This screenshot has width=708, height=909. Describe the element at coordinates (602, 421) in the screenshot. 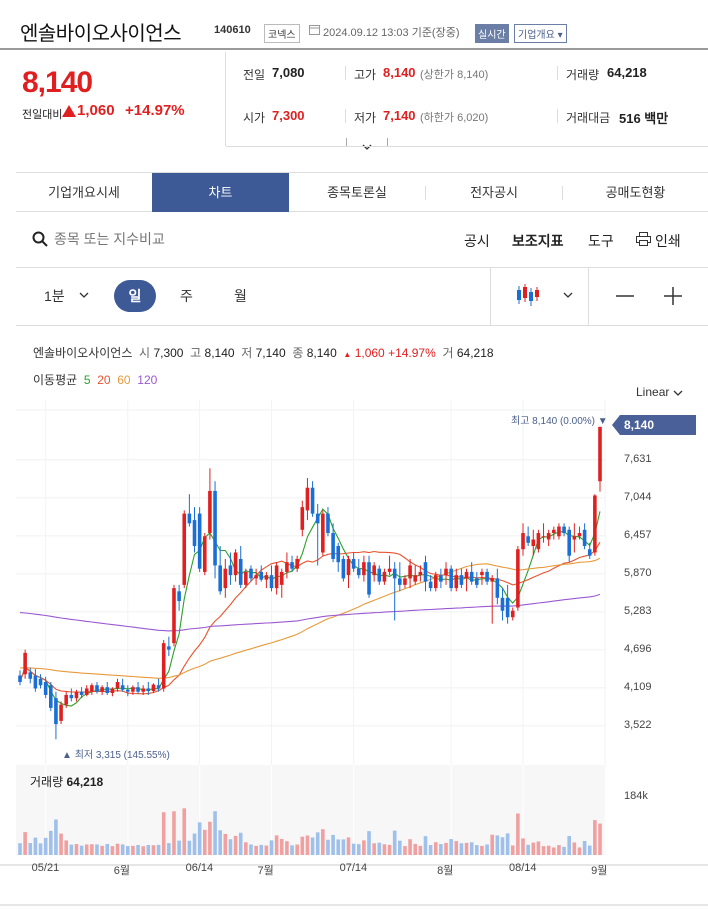

I see `down-triangle-icon: ▼` at that location.